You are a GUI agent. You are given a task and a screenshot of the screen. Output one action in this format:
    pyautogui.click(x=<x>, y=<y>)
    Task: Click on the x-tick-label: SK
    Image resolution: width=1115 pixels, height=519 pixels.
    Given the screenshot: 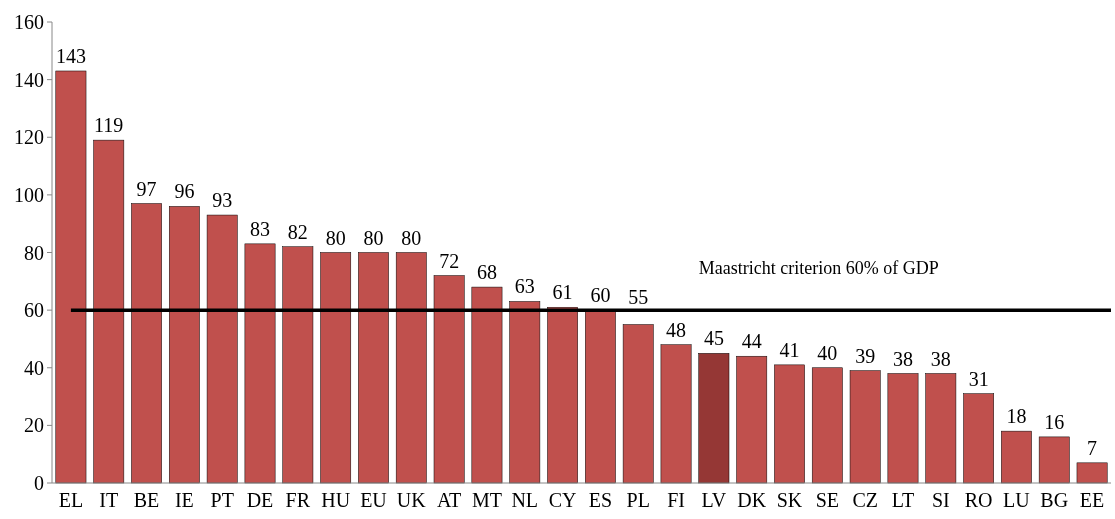 What is the action you would take?
    pyautogui.click(x=789, y=500)
    